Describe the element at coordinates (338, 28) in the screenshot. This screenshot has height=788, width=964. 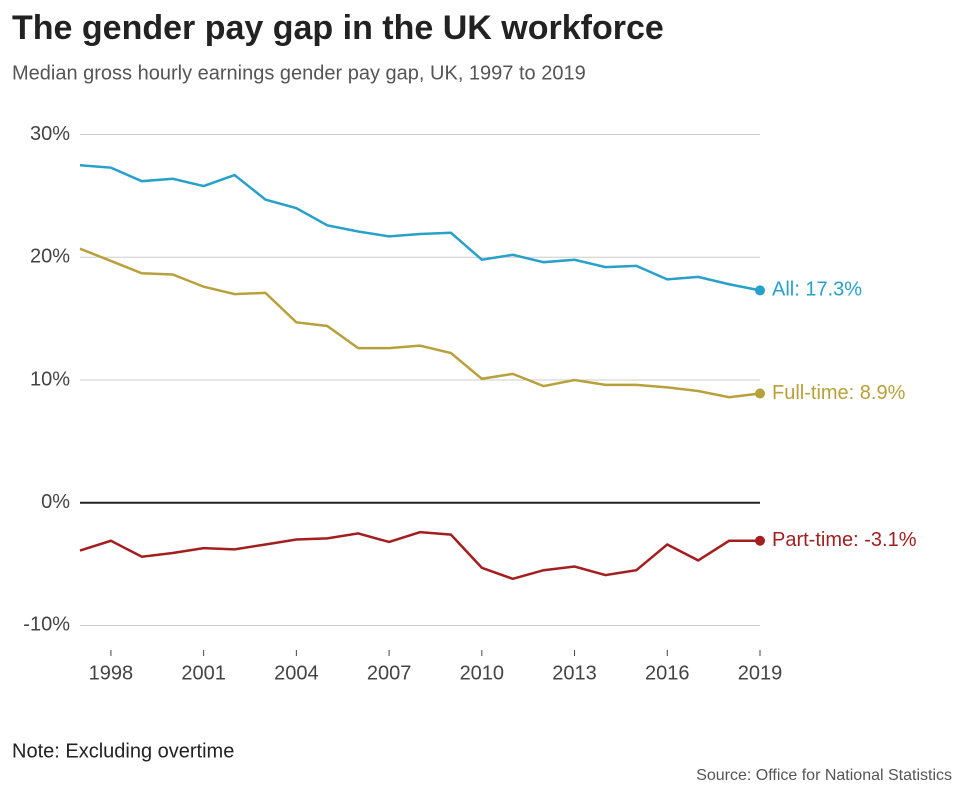
I see `chart-title: The gender pay gap in the UK workforce` at that location.